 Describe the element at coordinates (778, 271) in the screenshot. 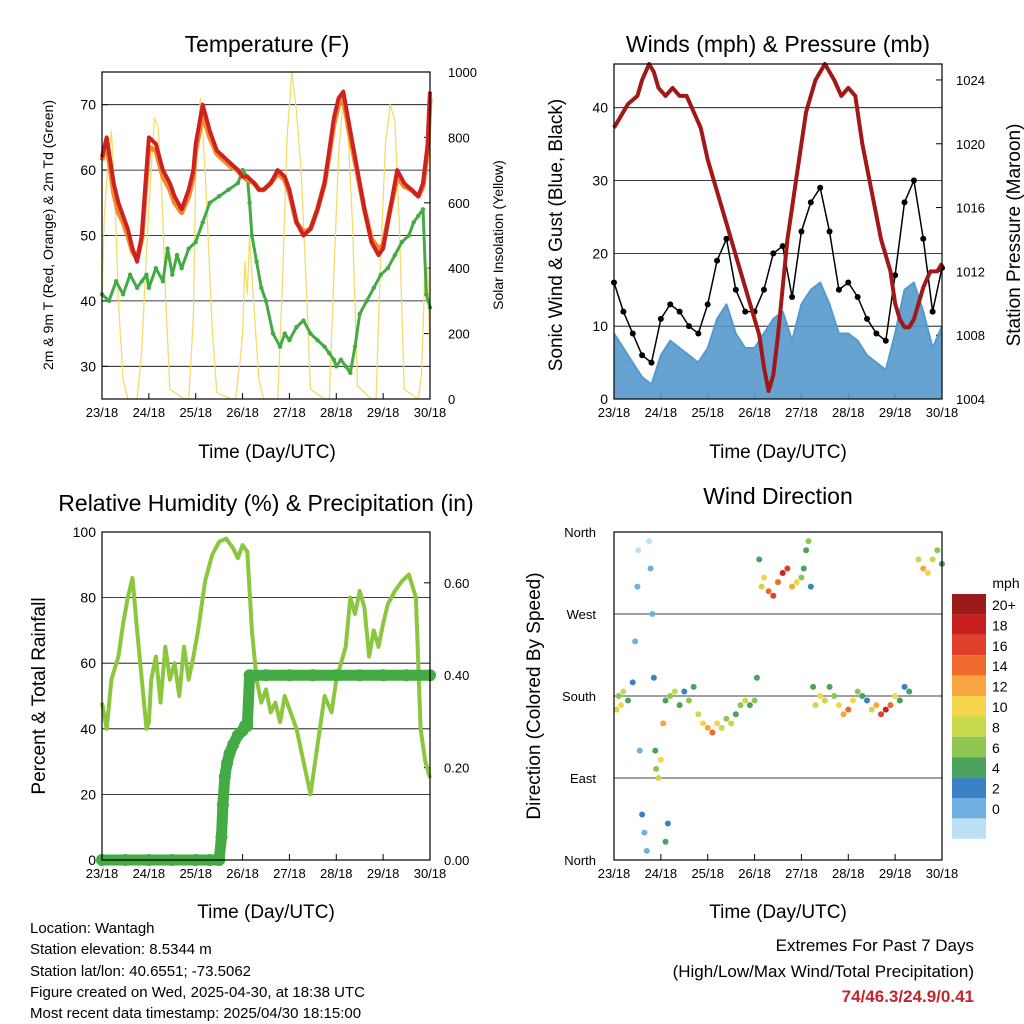

I see `gust-line` at that location.